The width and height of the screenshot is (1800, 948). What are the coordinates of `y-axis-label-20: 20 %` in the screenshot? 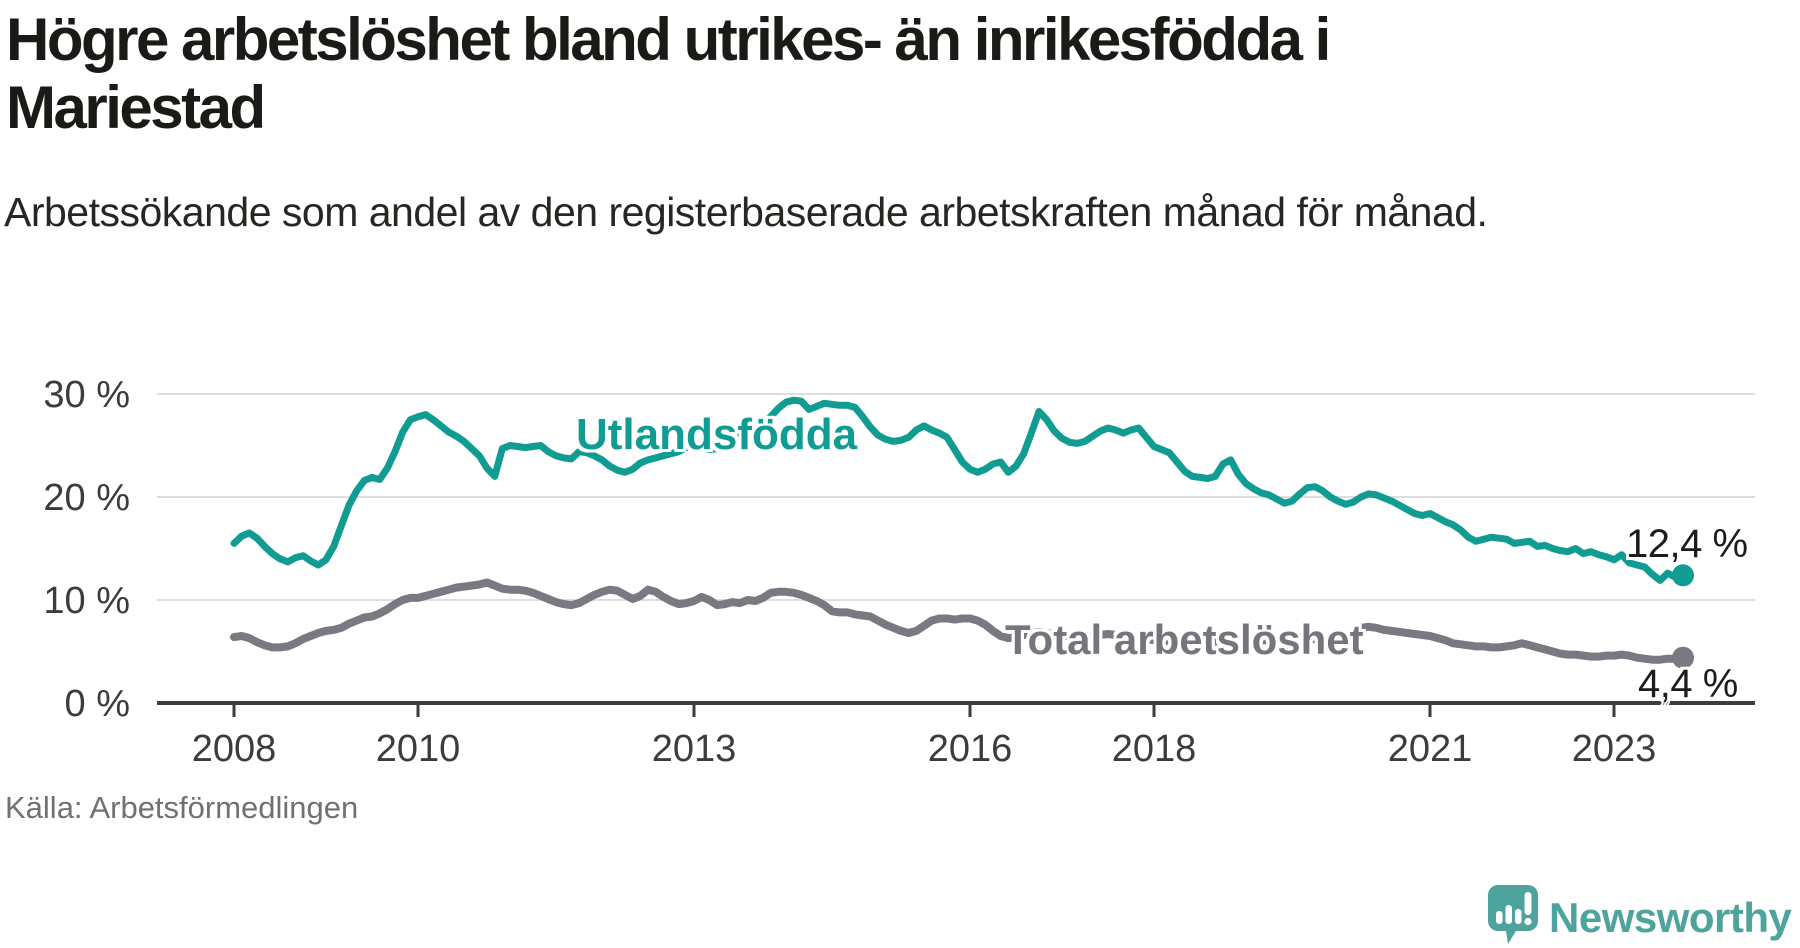 It's located at (86, 498).